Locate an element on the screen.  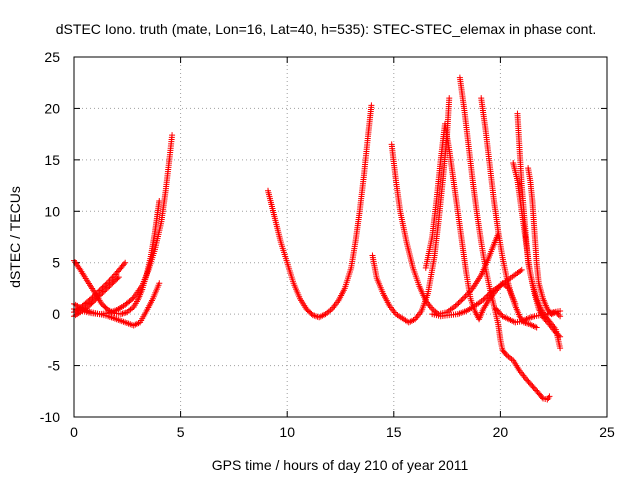
x-tick-label: 5 is located at coordinates (181, 432).